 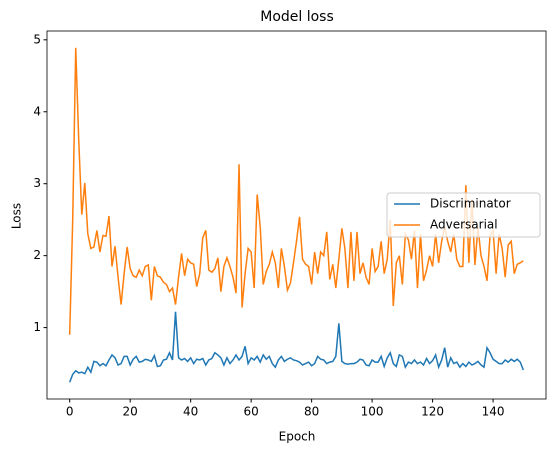 What do you see at coordinates (130, 412) in the screenshot?
I see `x-tick-label: 20` at bounding box center [130, 412].